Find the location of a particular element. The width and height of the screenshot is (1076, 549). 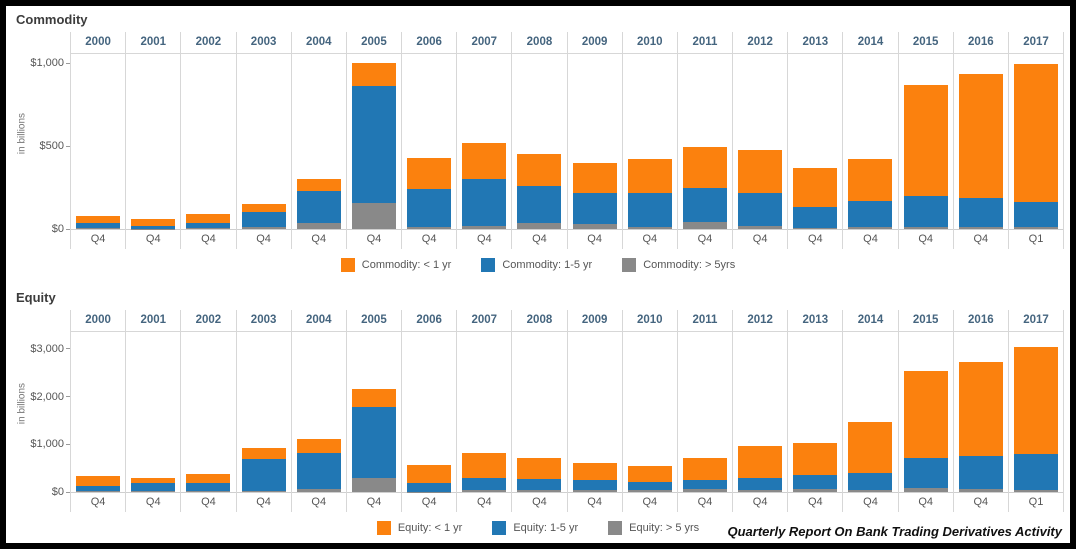

year-label: 2013 is located at coordinates (815, 43).